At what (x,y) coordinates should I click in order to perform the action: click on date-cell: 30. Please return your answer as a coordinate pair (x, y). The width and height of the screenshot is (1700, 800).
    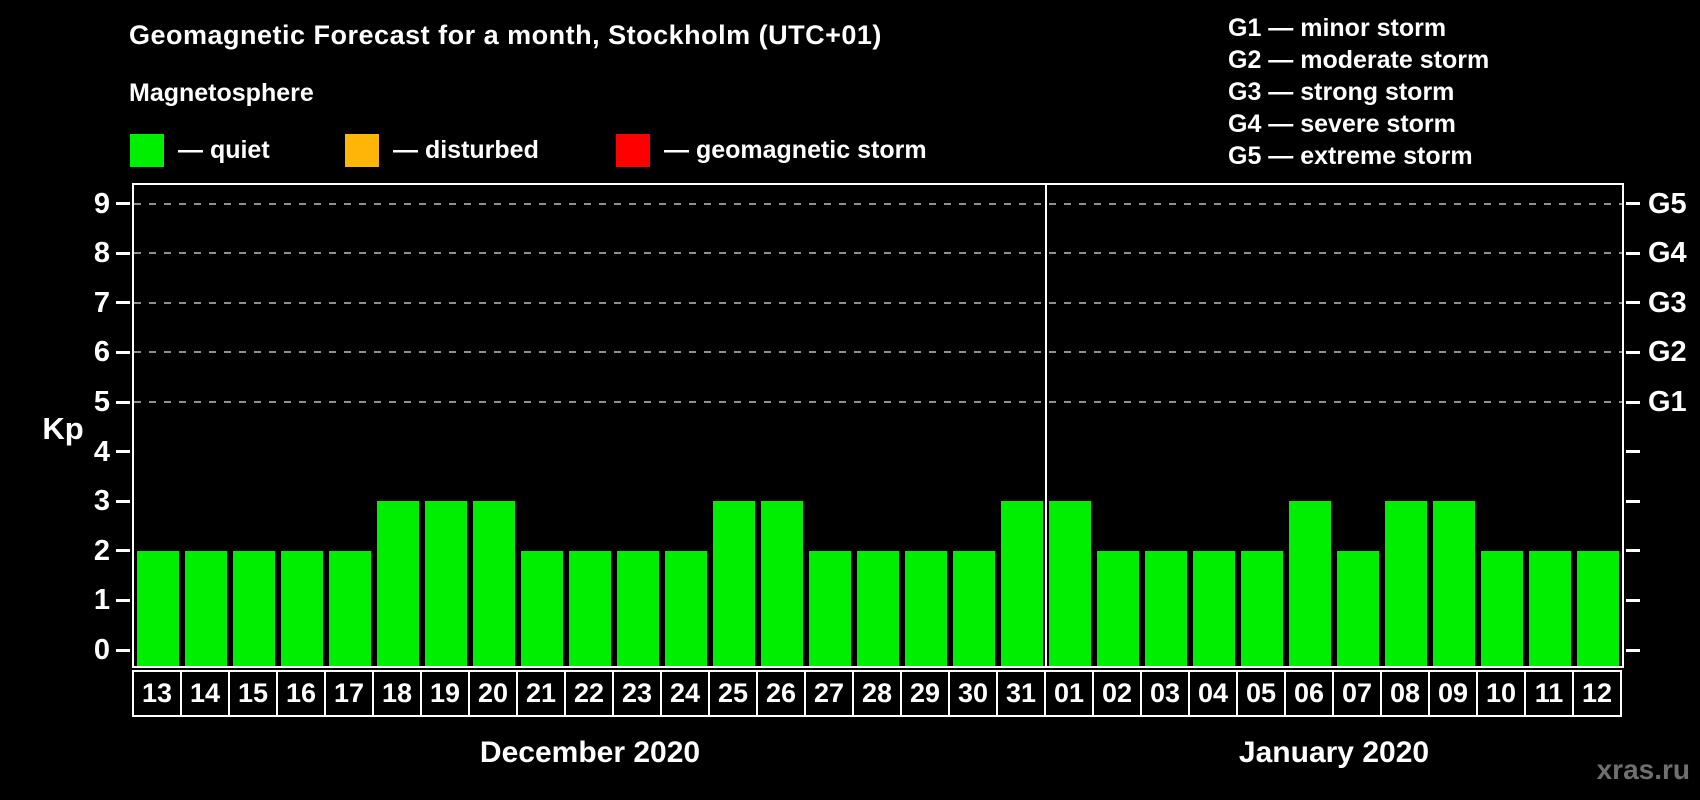
    Looking at the image, I should click on (973, 693).